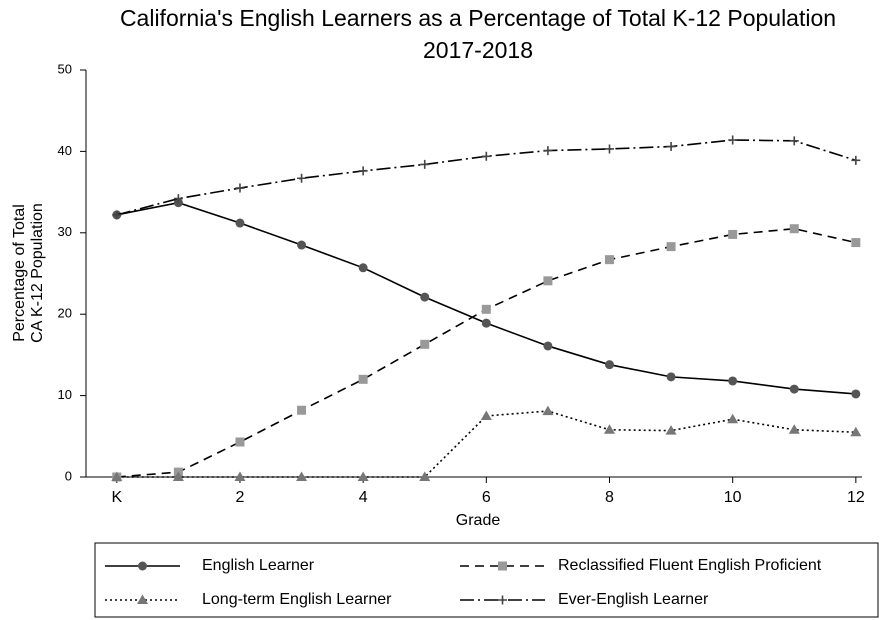  I want to click on y-tick-label: 0, so click(68, 475).